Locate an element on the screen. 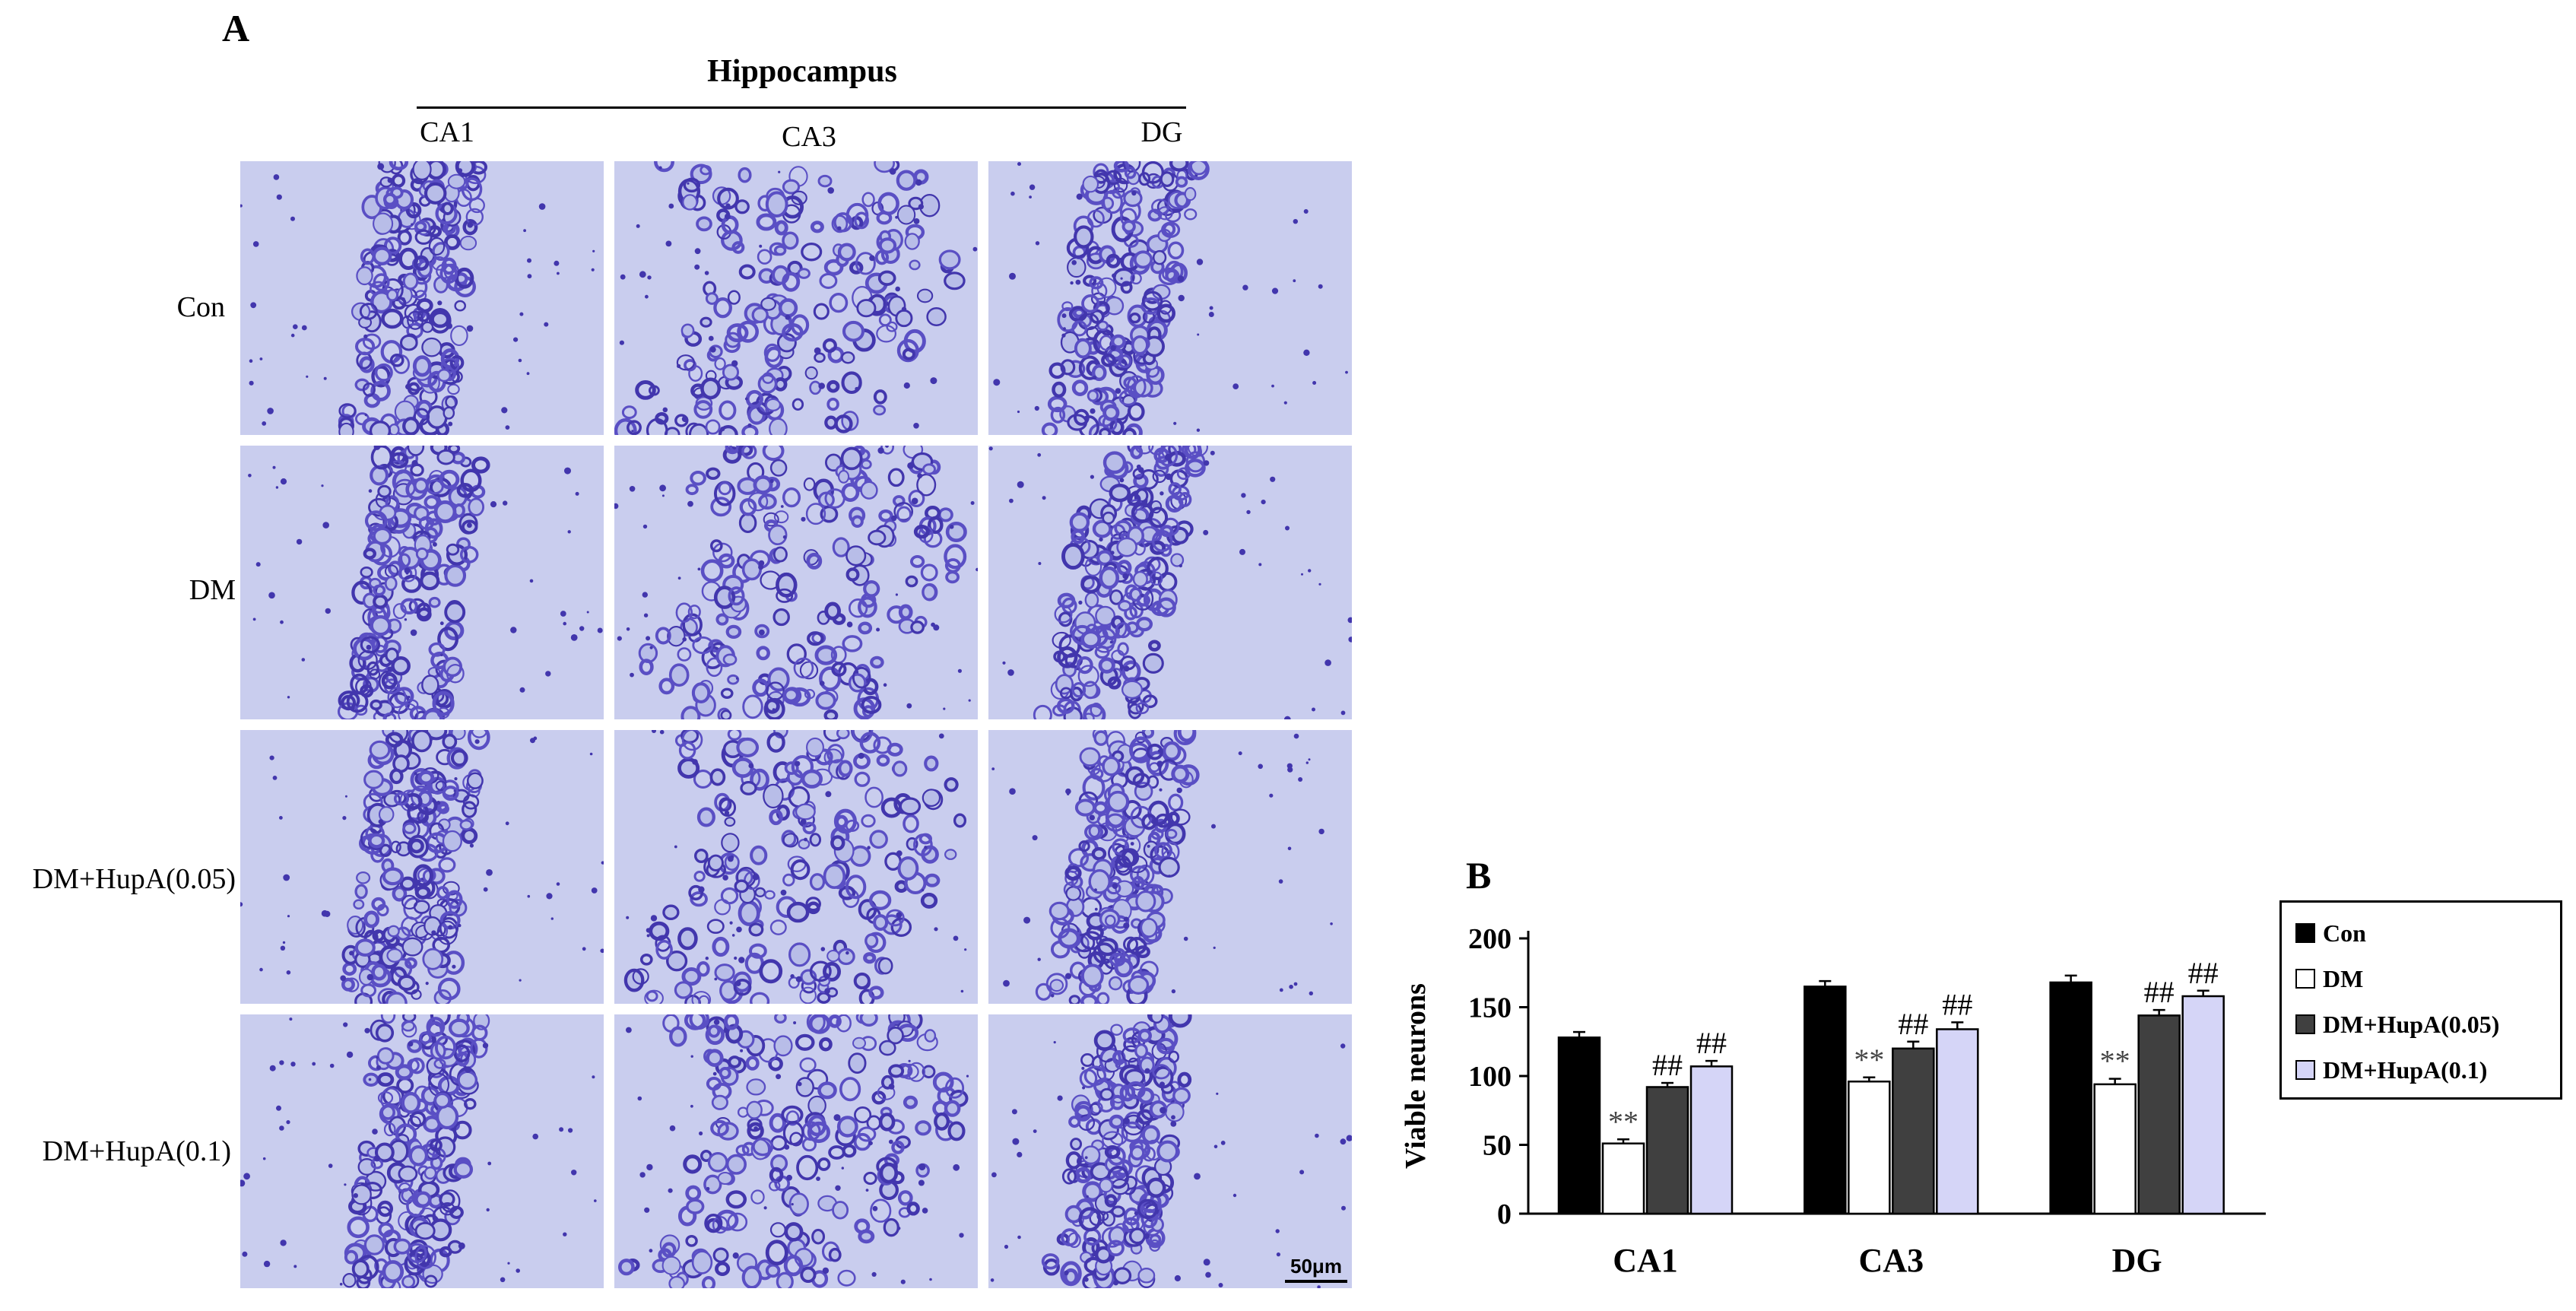 Image resolution: width=2576 pixels, height=1311 pixels. panel-b-letter: B is located at coordinates (1479, 875).